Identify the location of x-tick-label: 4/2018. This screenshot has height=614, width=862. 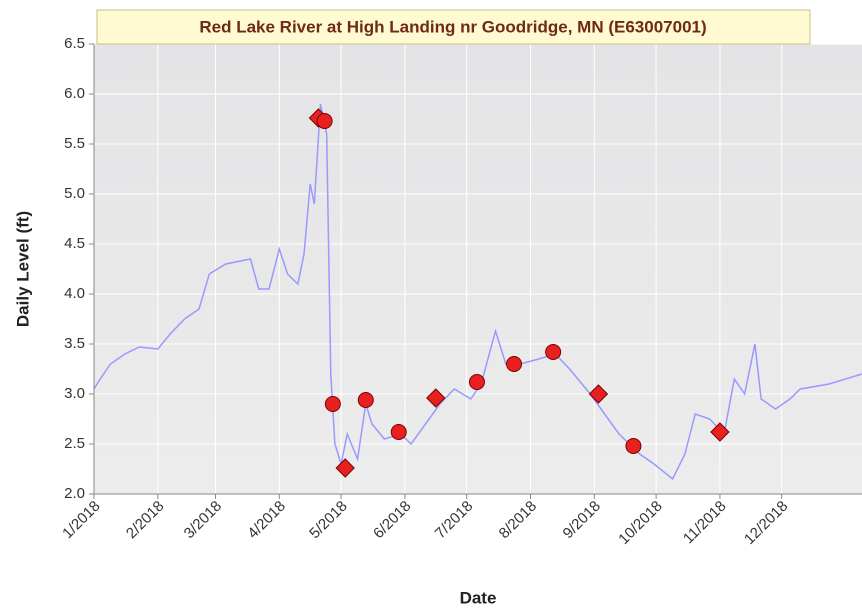
(266, 520).